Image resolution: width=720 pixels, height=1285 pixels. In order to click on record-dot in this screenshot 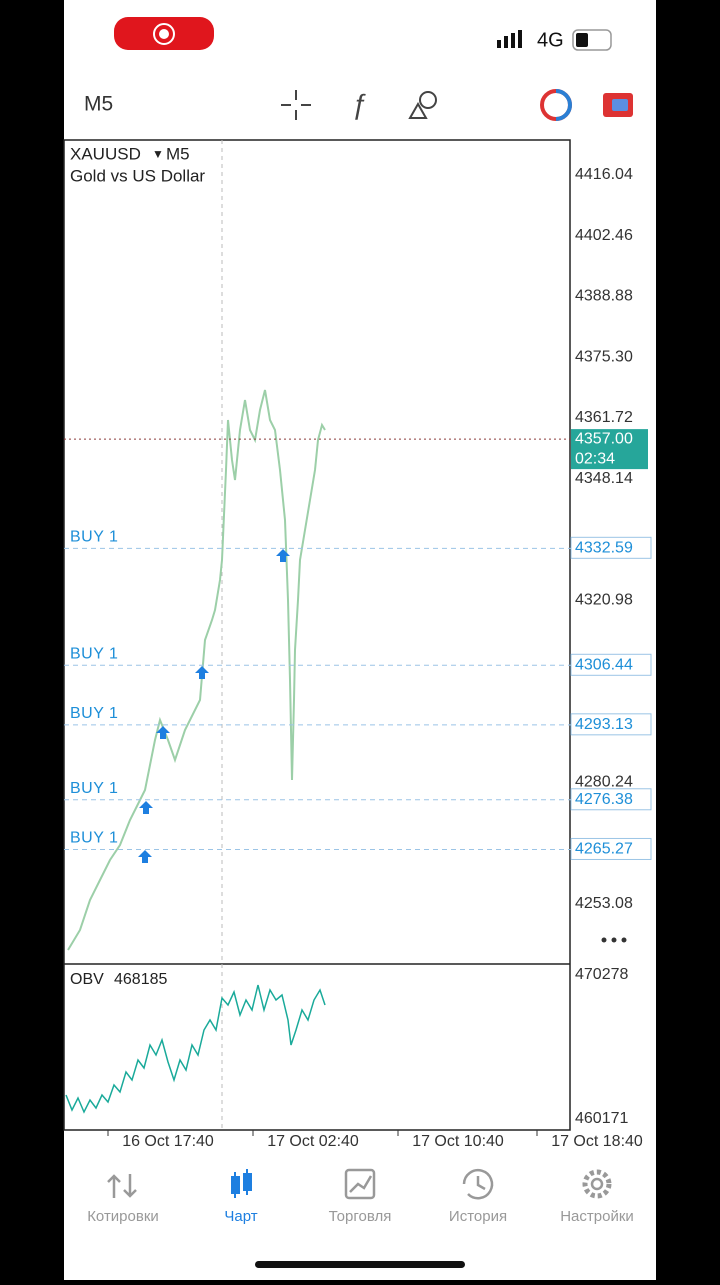, I will do `click(164, 34)`.